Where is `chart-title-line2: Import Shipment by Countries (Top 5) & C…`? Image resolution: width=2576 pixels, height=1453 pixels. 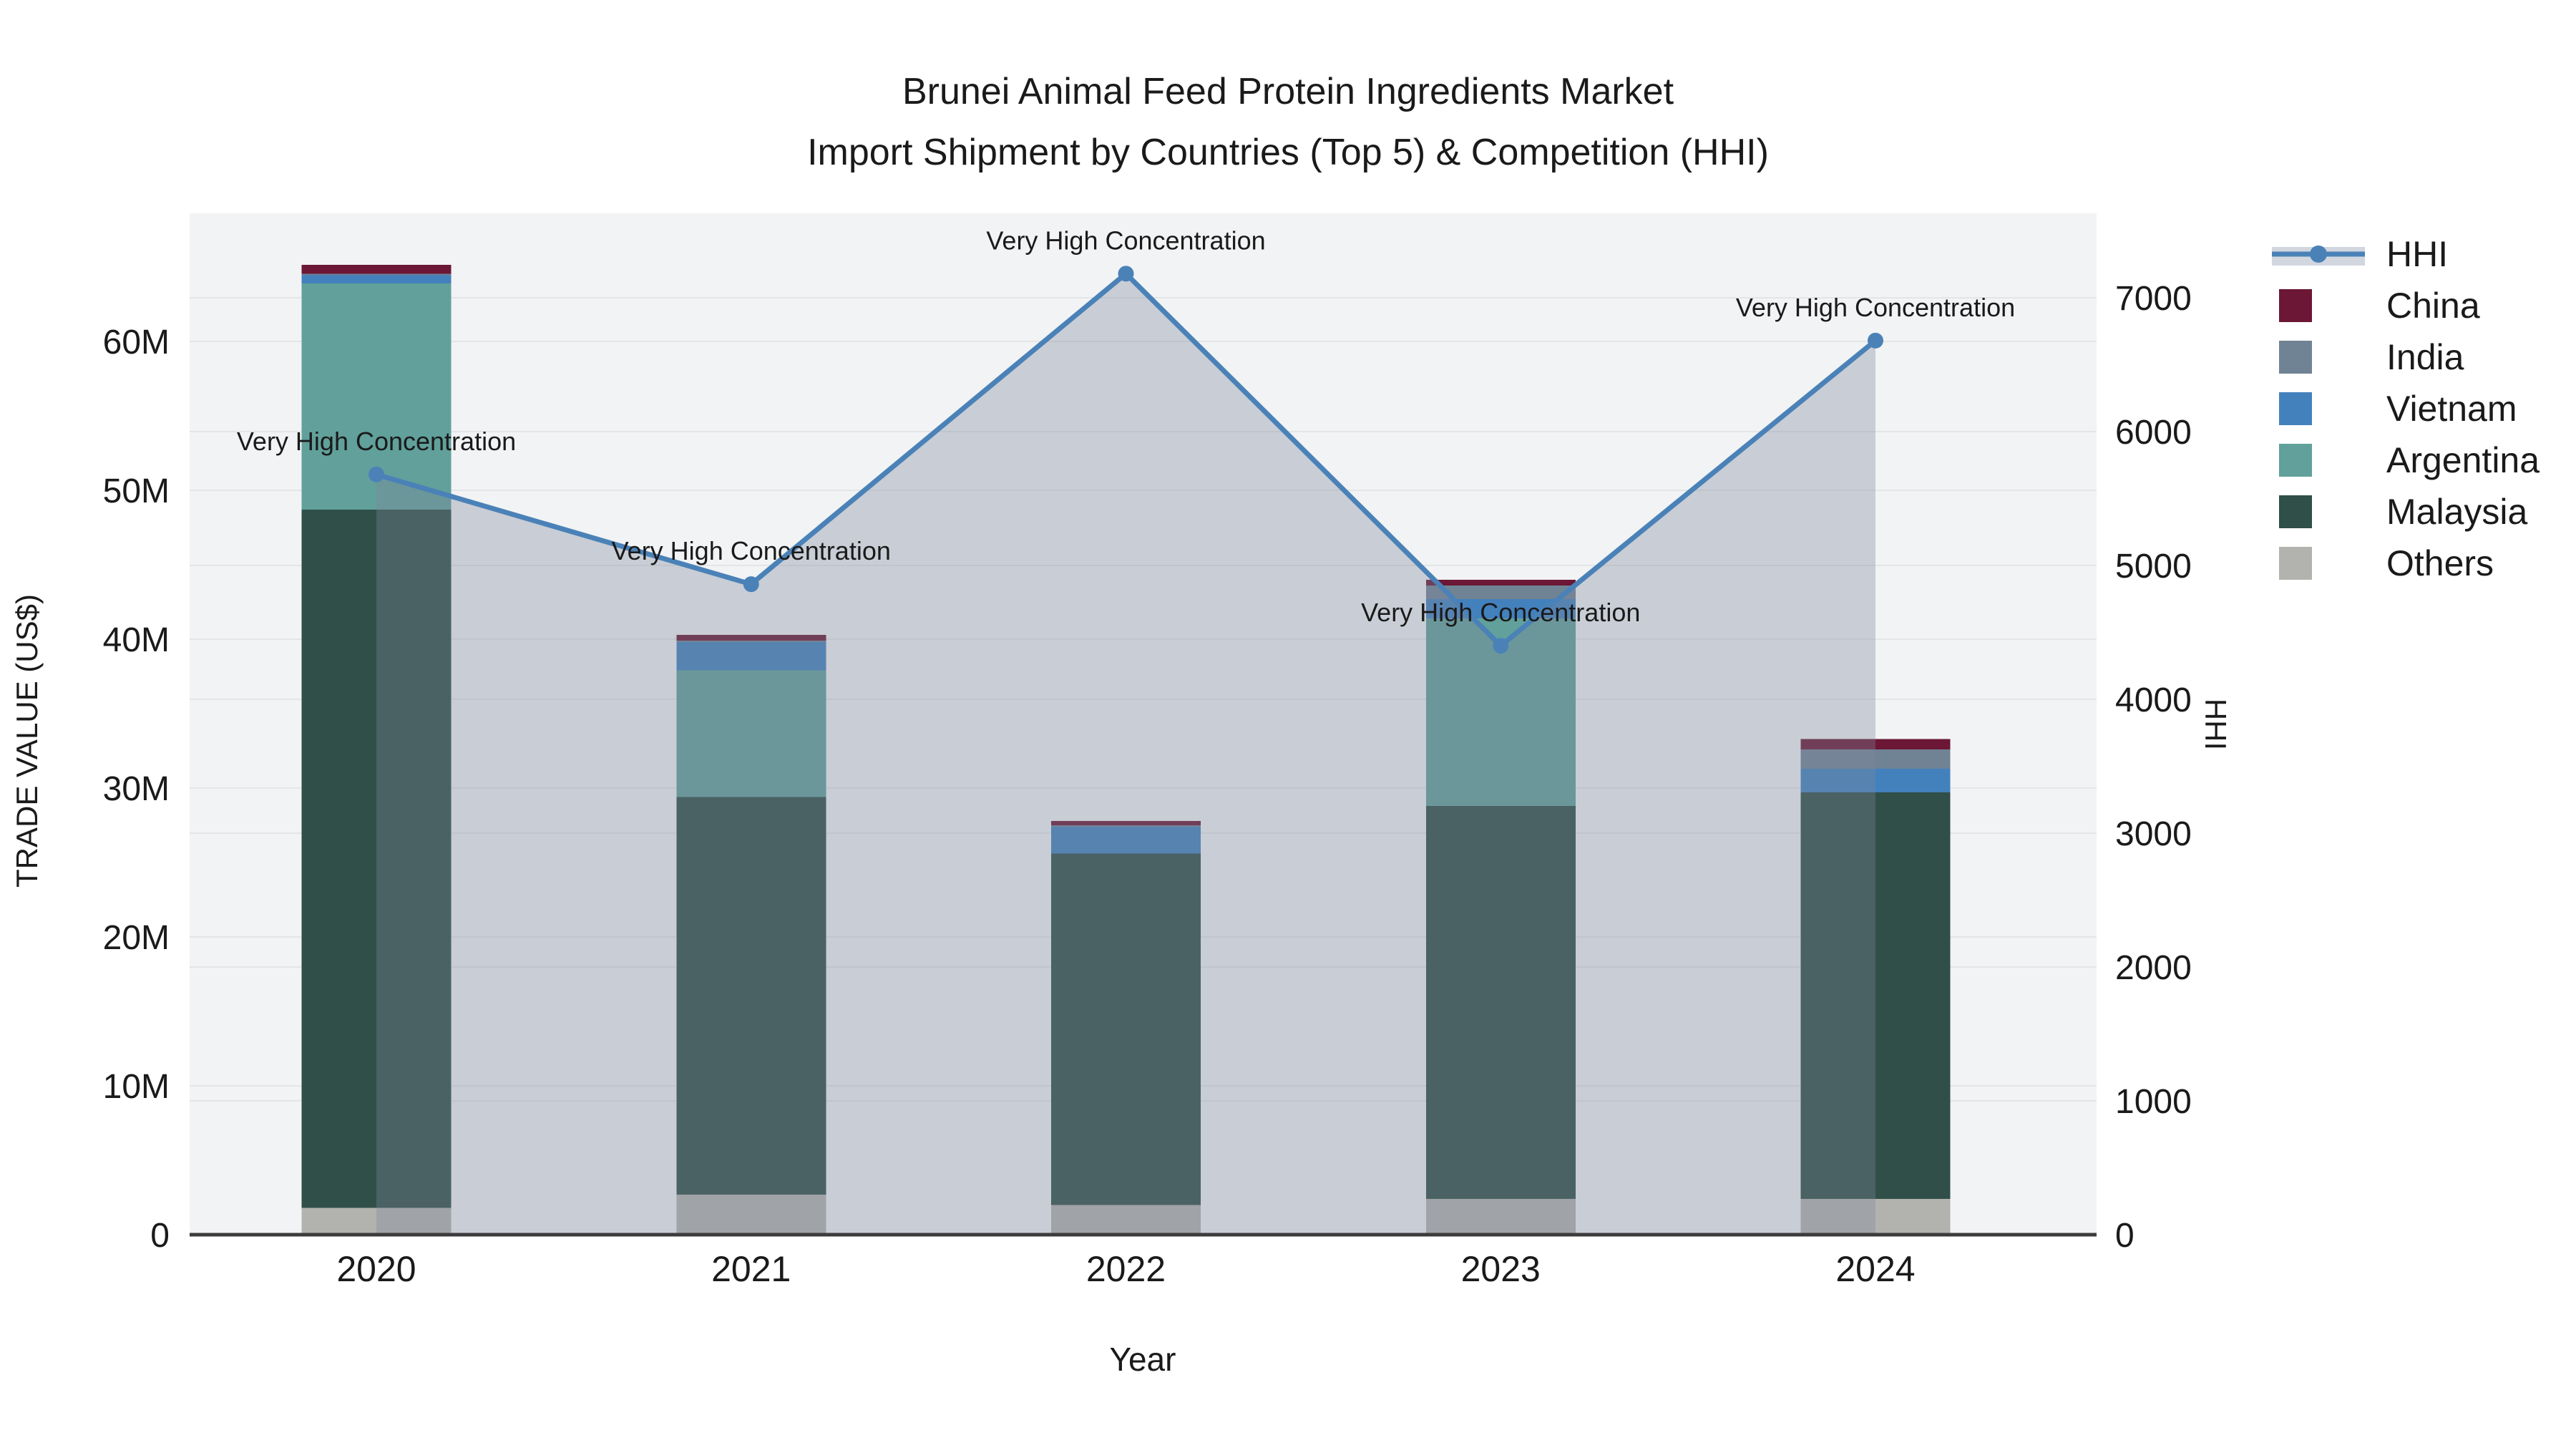 chart-title-line2: Import Shipment by Countries (Top 5) & C… is located at coordinates (1288, 152).